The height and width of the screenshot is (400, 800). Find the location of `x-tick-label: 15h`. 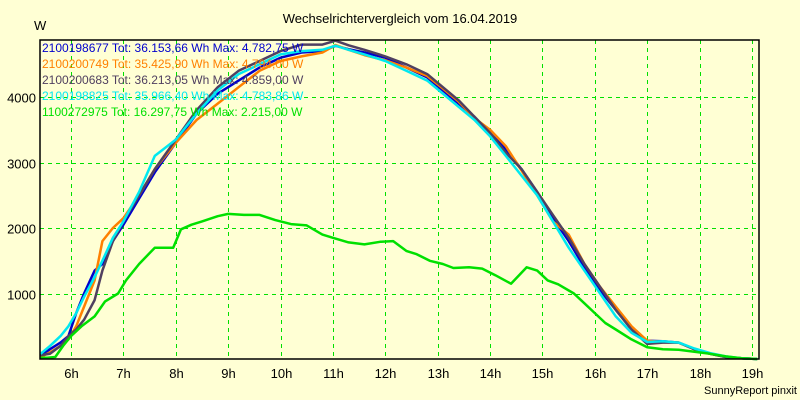

x-tick-label: 15h is located at coordinates (543, 373).